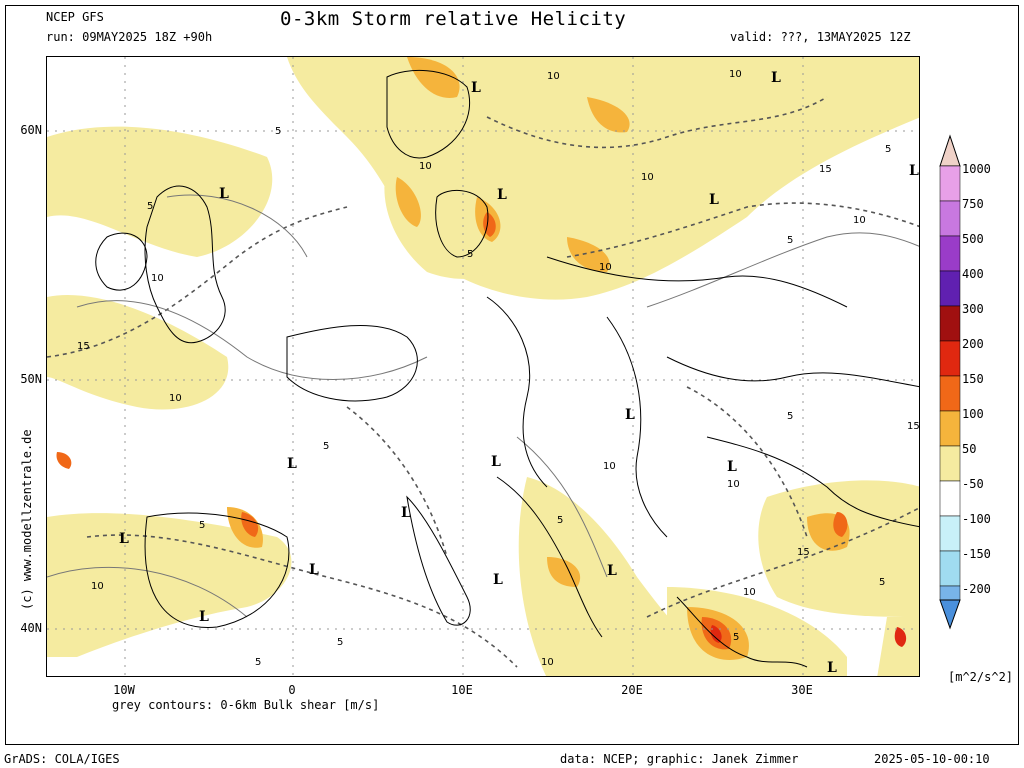 Image resolution: width=1024 pixels, height=768 pixels. What do you see at coordinates (31, 379) in the screenshot?
I see `lat-label: 50N` at bounding box center [31, 379].